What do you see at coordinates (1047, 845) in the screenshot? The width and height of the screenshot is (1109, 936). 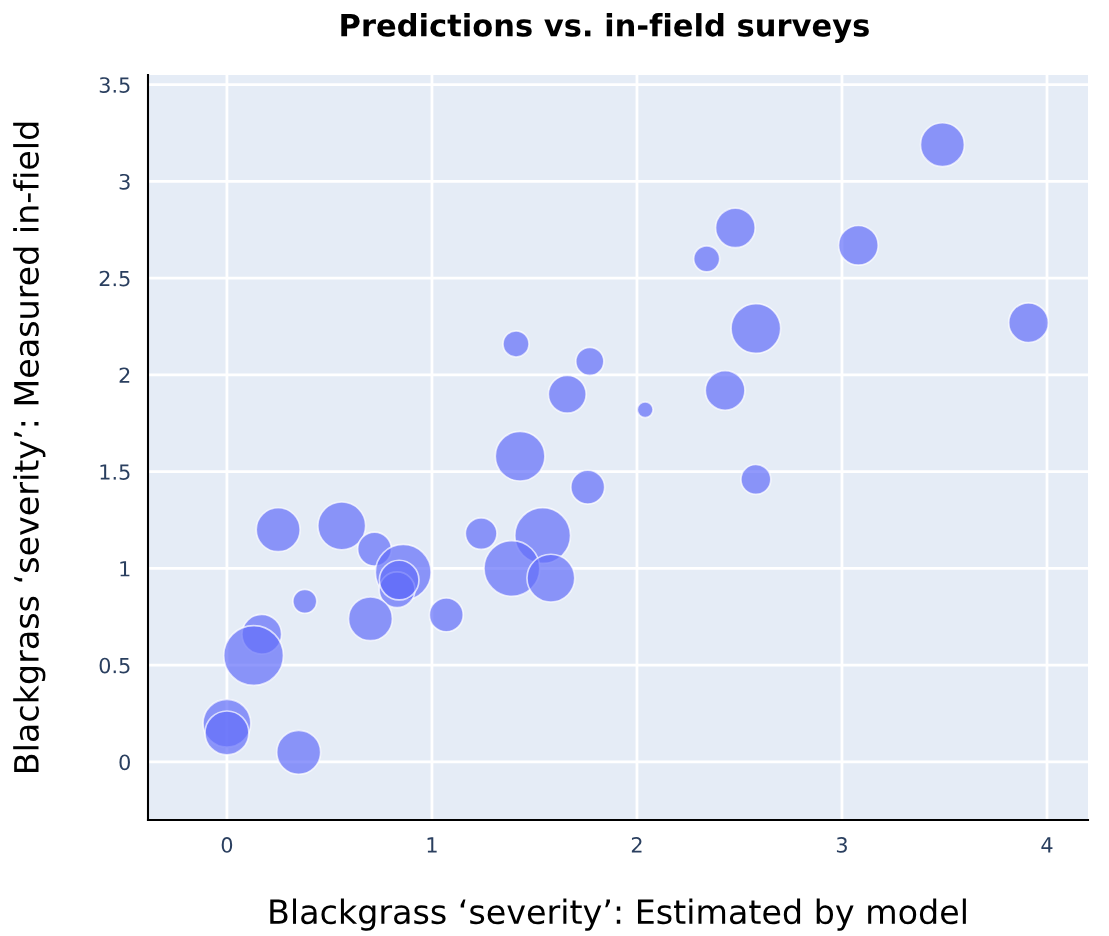 I see `x-tick-label: 4` at bounding box center [1047, 845].